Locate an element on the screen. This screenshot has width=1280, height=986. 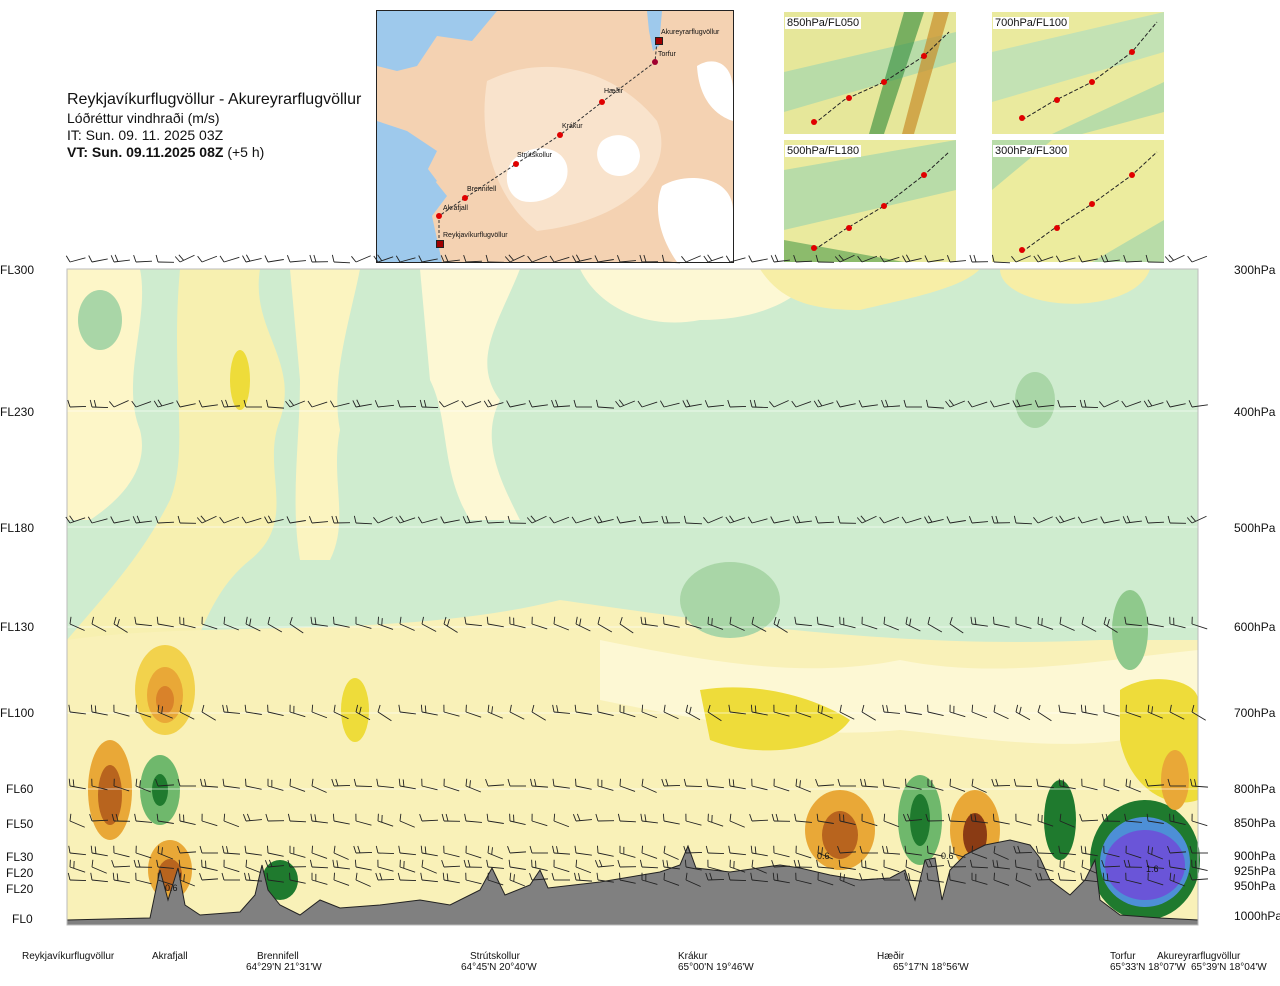
value-label: 0.6 is located at coordinates (171, 888).